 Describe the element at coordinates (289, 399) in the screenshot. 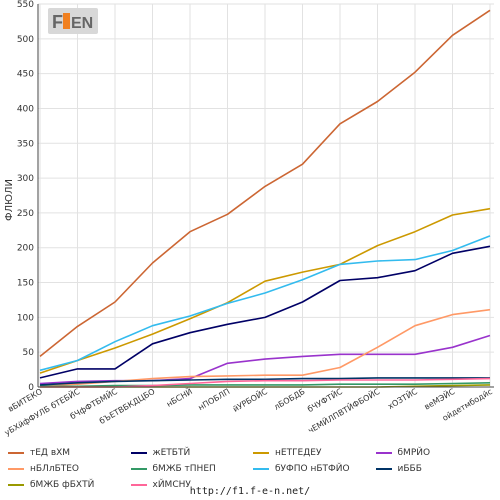

I see `x-tick-label: лБОБДБ` at that location.